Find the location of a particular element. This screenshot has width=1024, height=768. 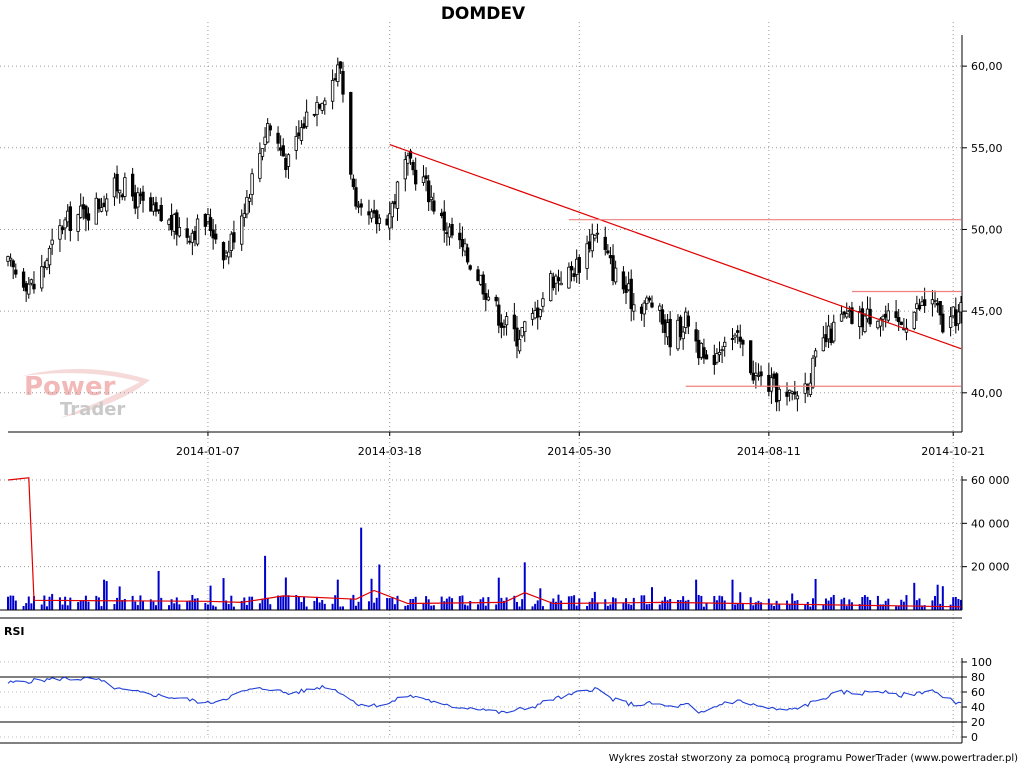

x-tick-label: 2014-01-07 is located at coordinates (208, 451).